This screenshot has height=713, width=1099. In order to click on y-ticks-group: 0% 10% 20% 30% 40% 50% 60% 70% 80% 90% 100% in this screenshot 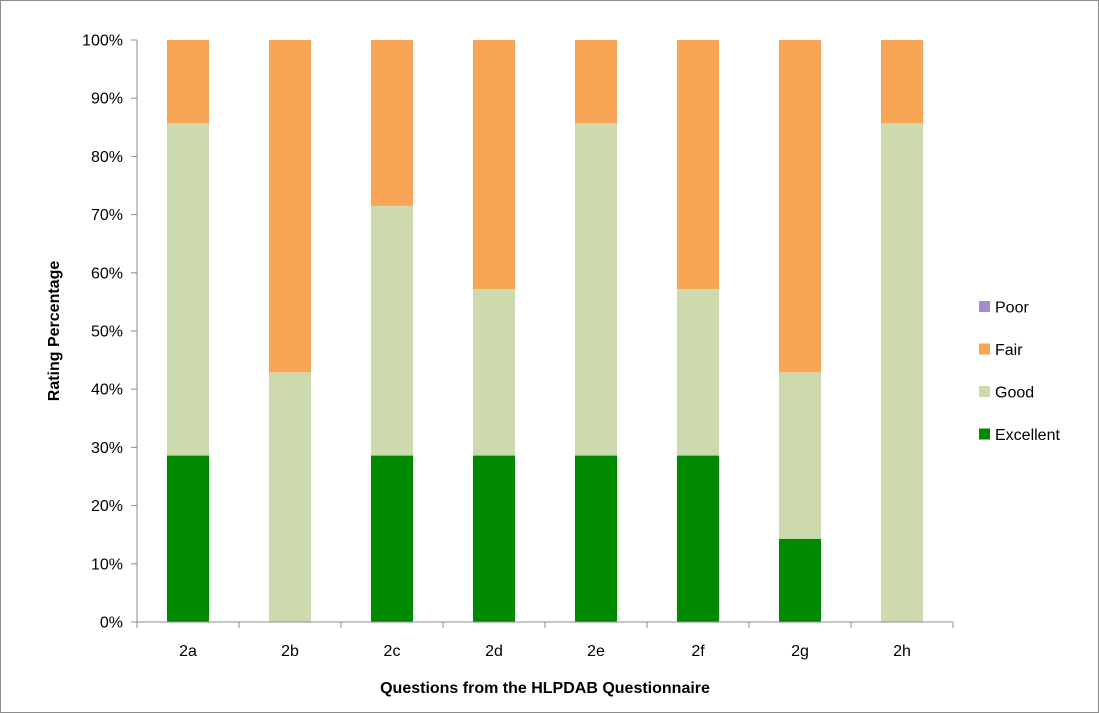, I will do `click(109, 332)`.